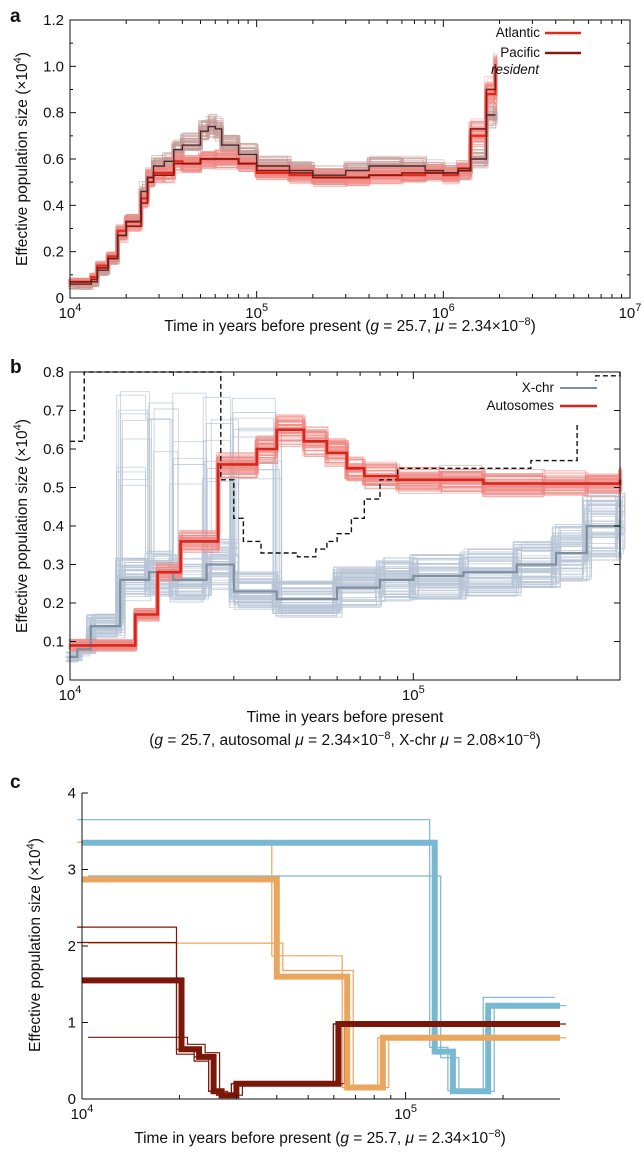  What do you see at coordinates (53, 565) in the screenshot?
I see `y-tick-label: 0.3` at bounding box center [53, 565].